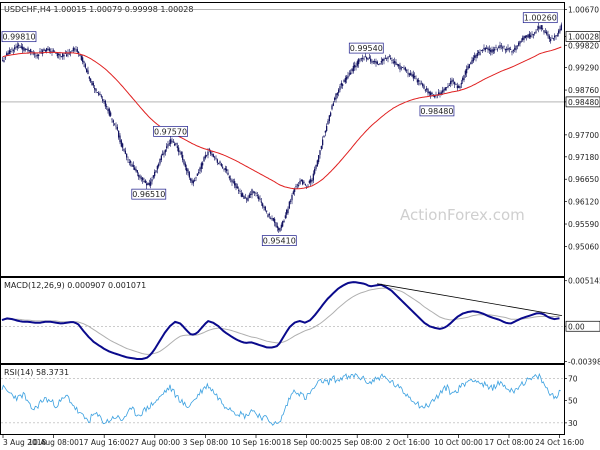  I want to click on price-annotation: 0.98480, so click(436, 111).